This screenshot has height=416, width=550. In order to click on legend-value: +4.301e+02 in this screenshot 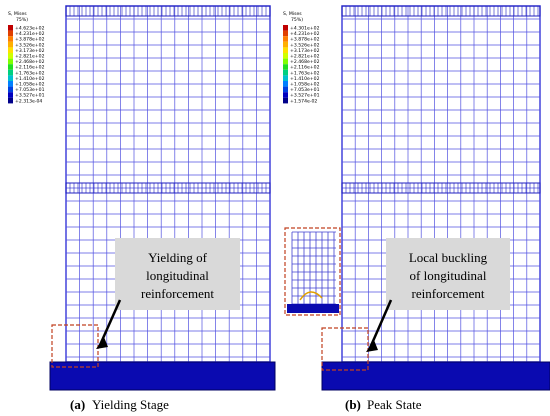, I will do `click(305, 29)`.